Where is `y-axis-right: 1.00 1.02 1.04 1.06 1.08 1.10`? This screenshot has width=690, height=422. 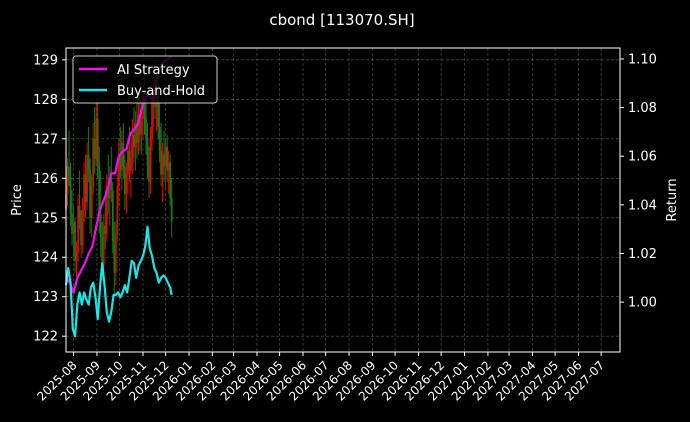 y-axis-right: 1.00 1.02 1.04 1.06 1.08 1.10 is located at coordinates (638, 181).